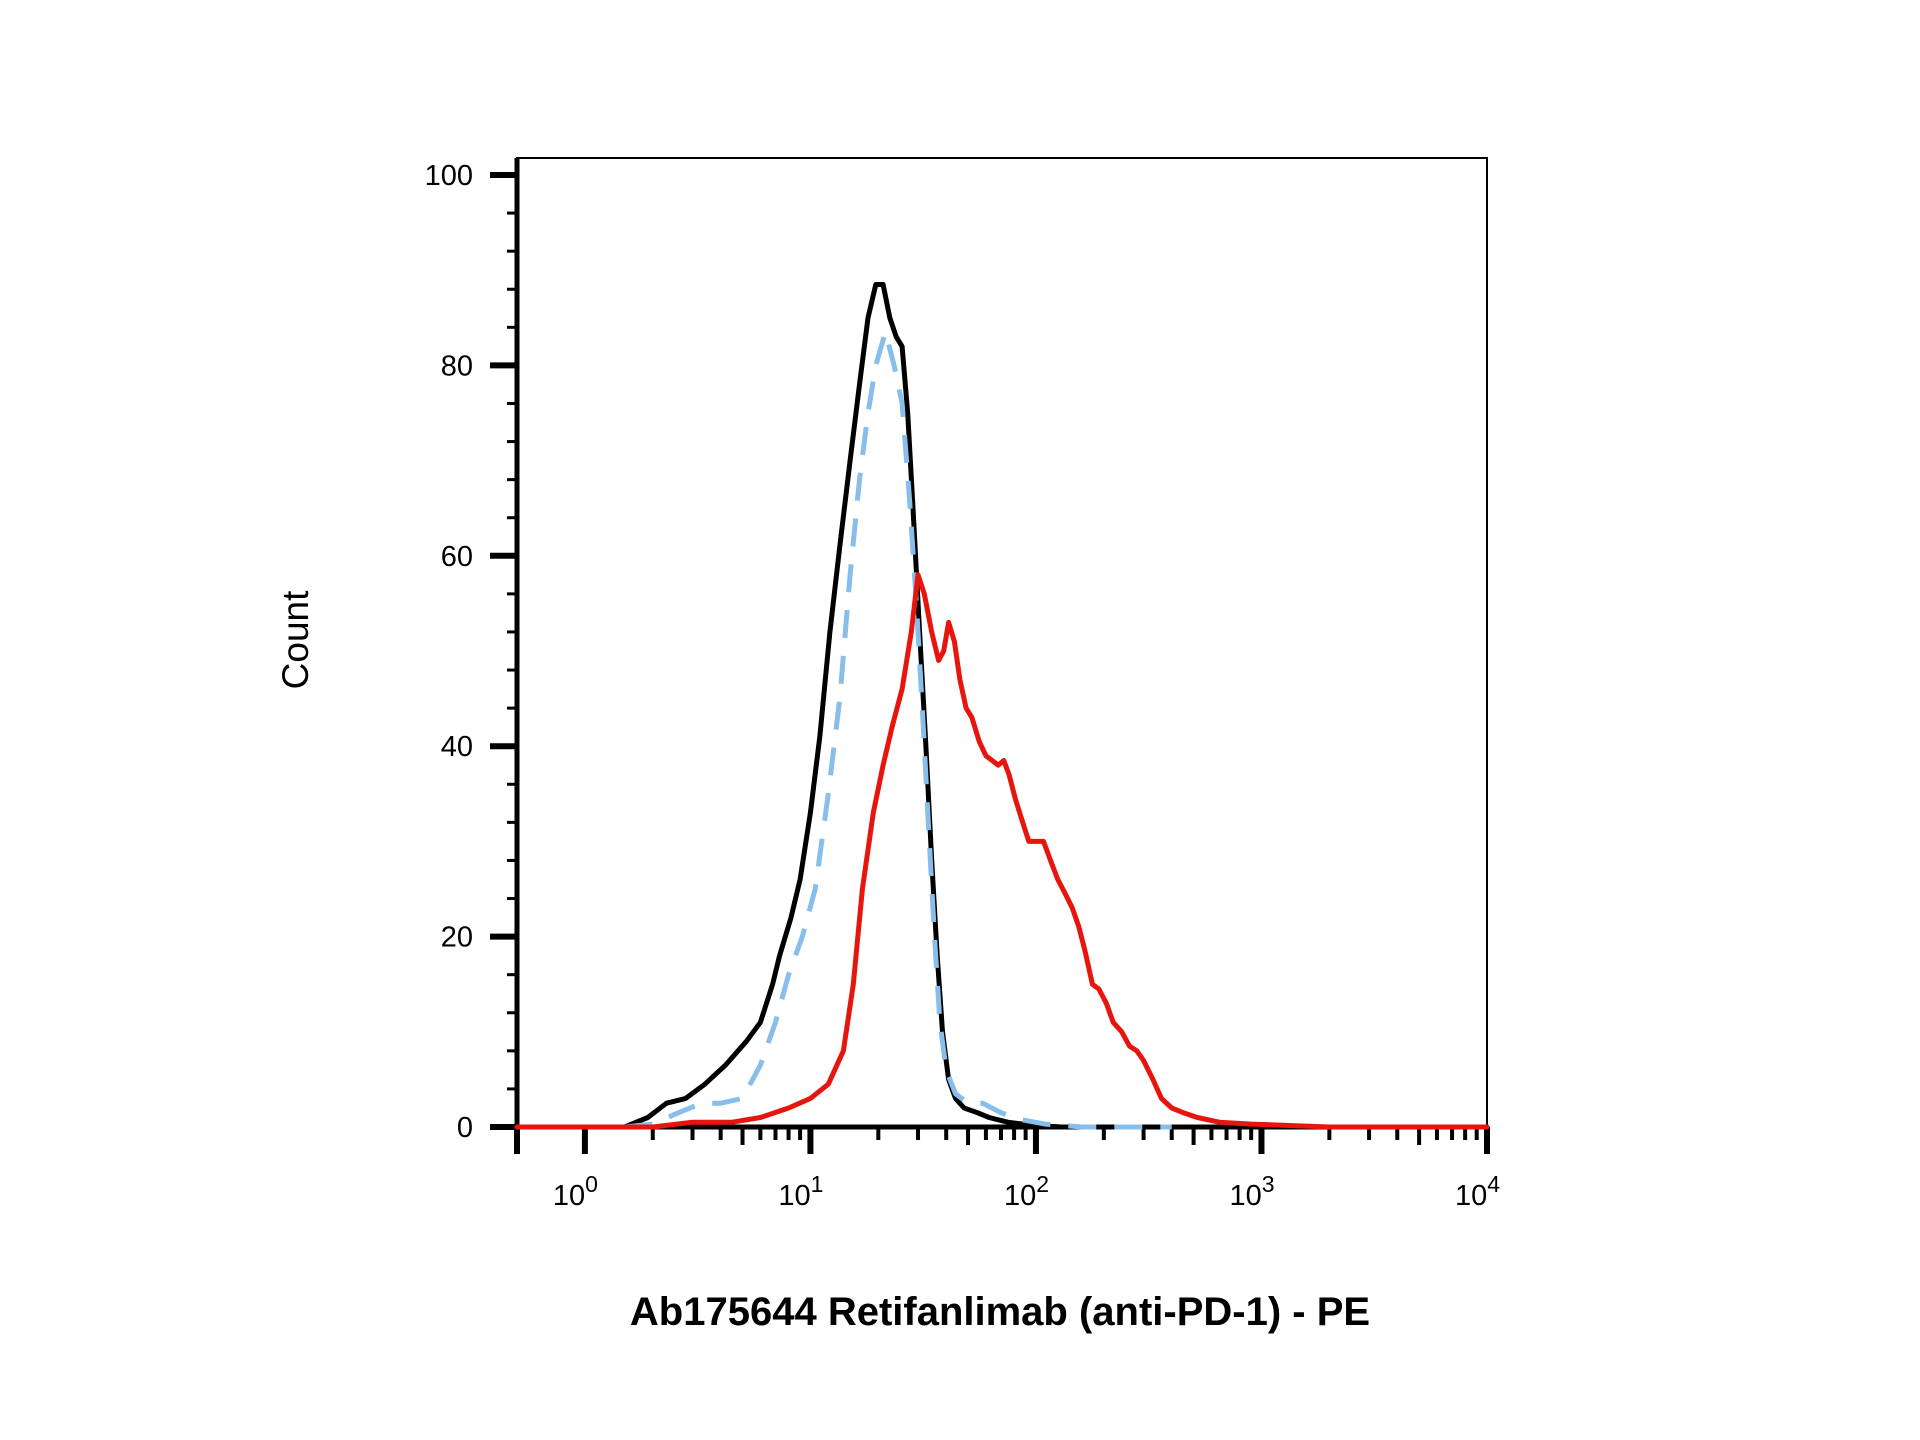  Describe the element at coordinates (1026, 1191) in the screenshot. I see `x-tick-label: 10²` at that location.